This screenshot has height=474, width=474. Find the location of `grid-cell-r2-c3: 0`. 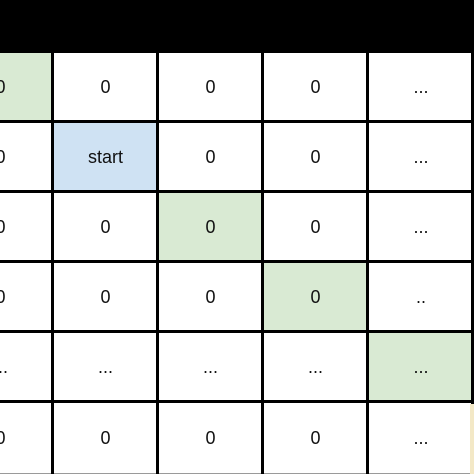

grid-cell-r2-c3: 0 is located at coordinates (315, 227).